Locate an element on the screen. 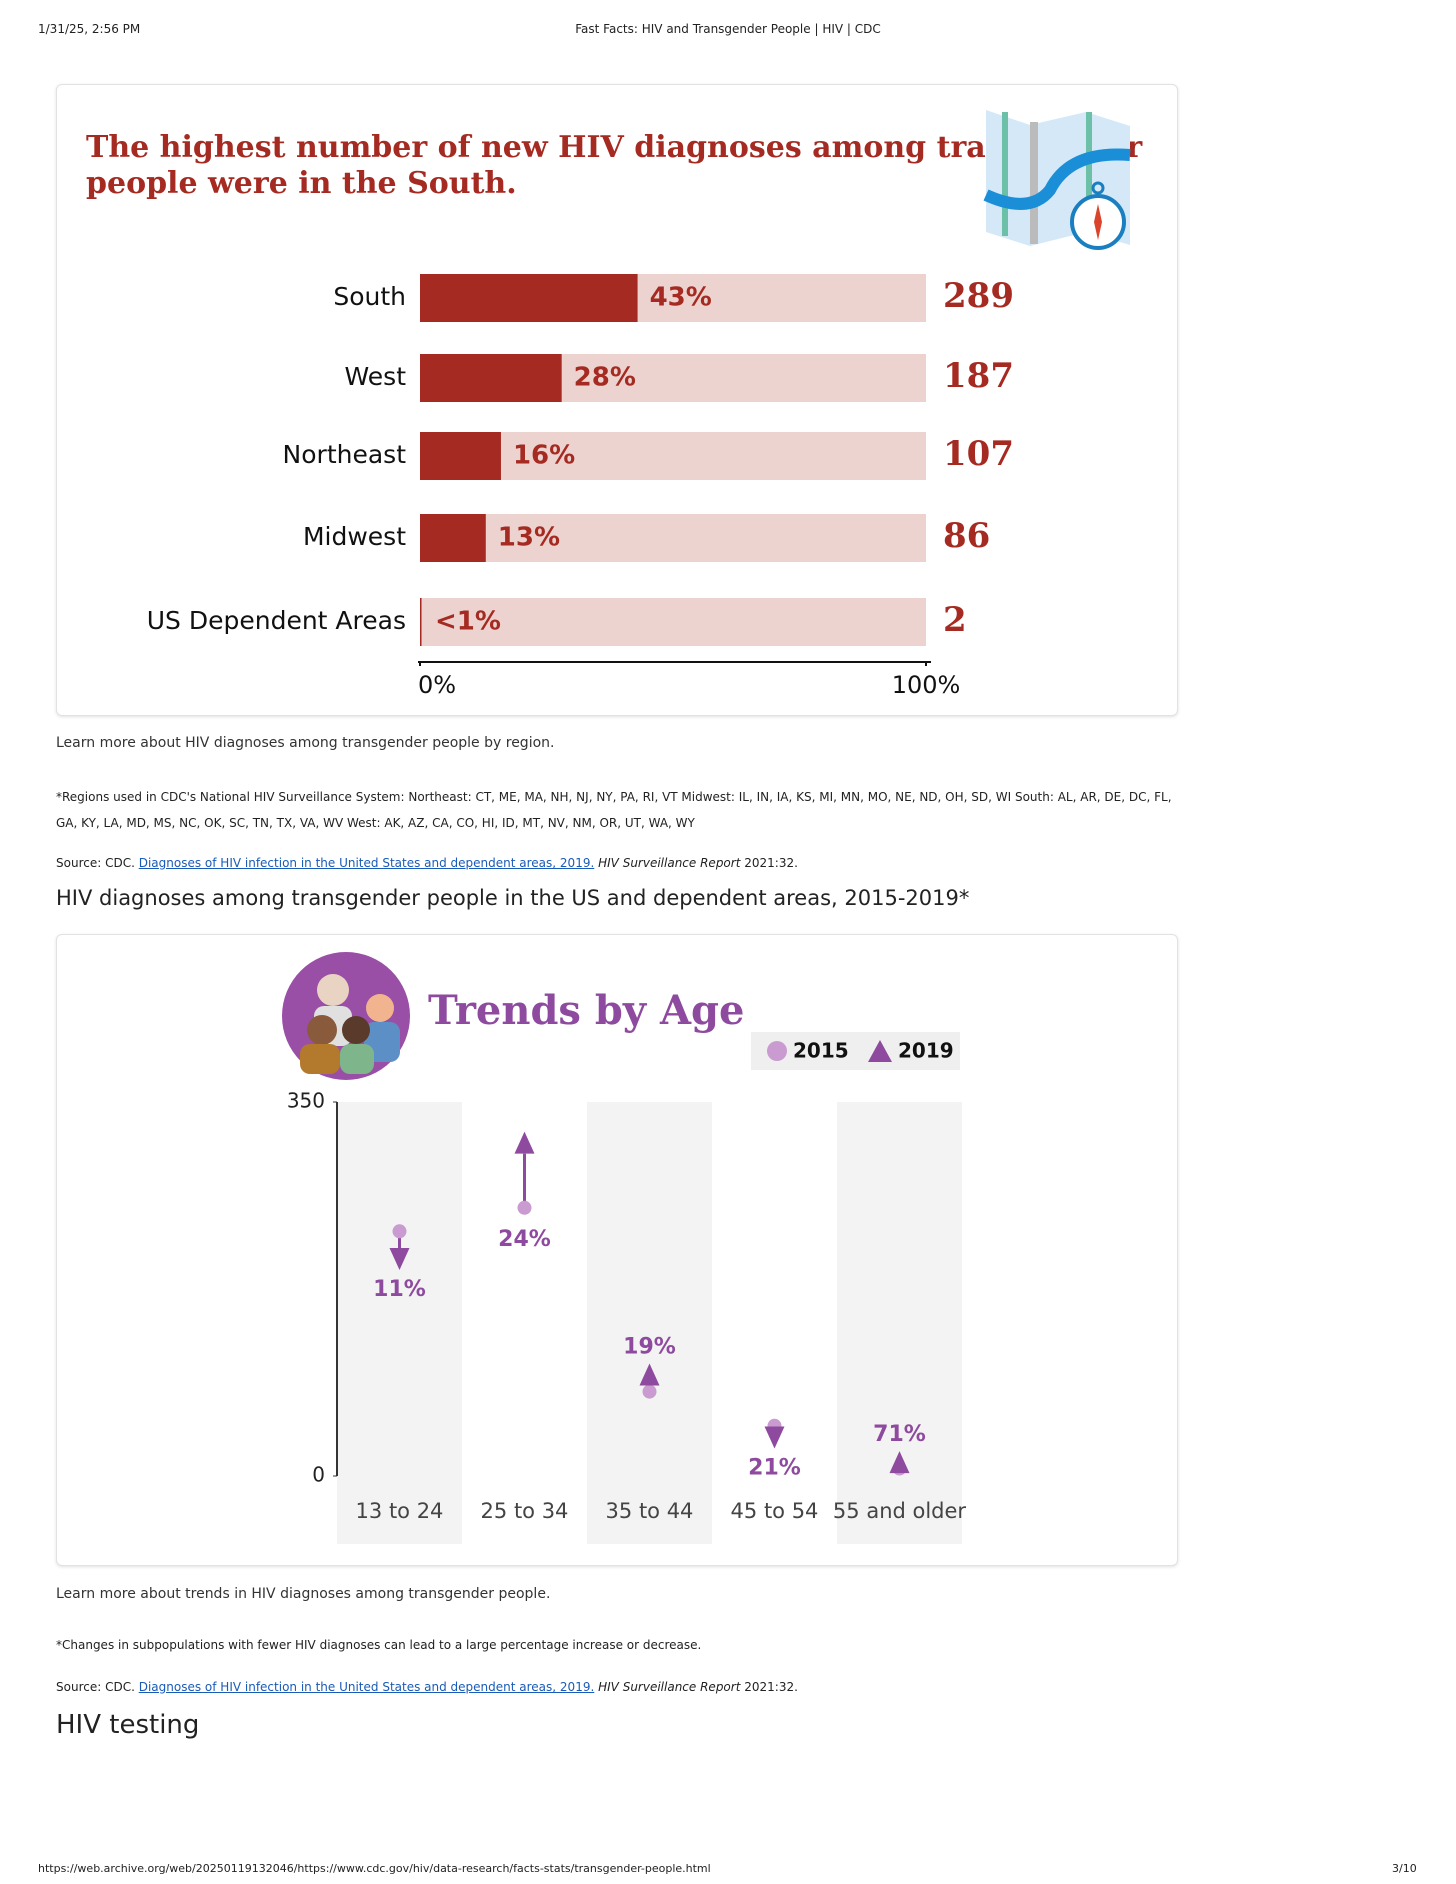 Image resolution: width=1456 pixels, height=1884 pixels. y-tick-label: 350 is located at coordinates (306, 1101).